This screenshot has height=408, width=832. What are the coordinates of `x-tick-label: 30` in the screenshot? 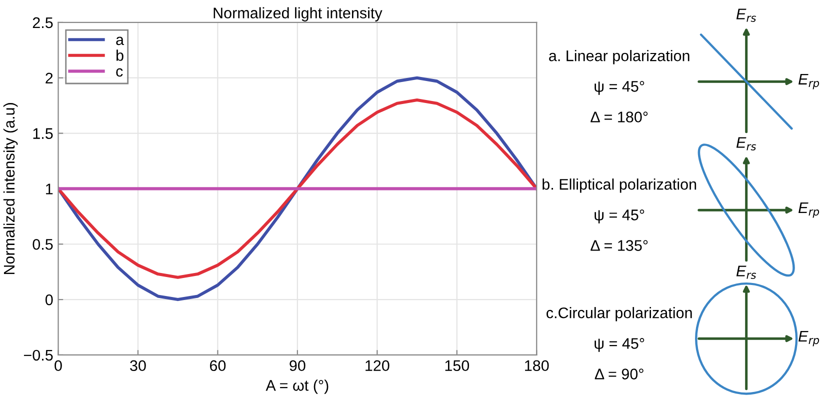 It's located at (138, 366).